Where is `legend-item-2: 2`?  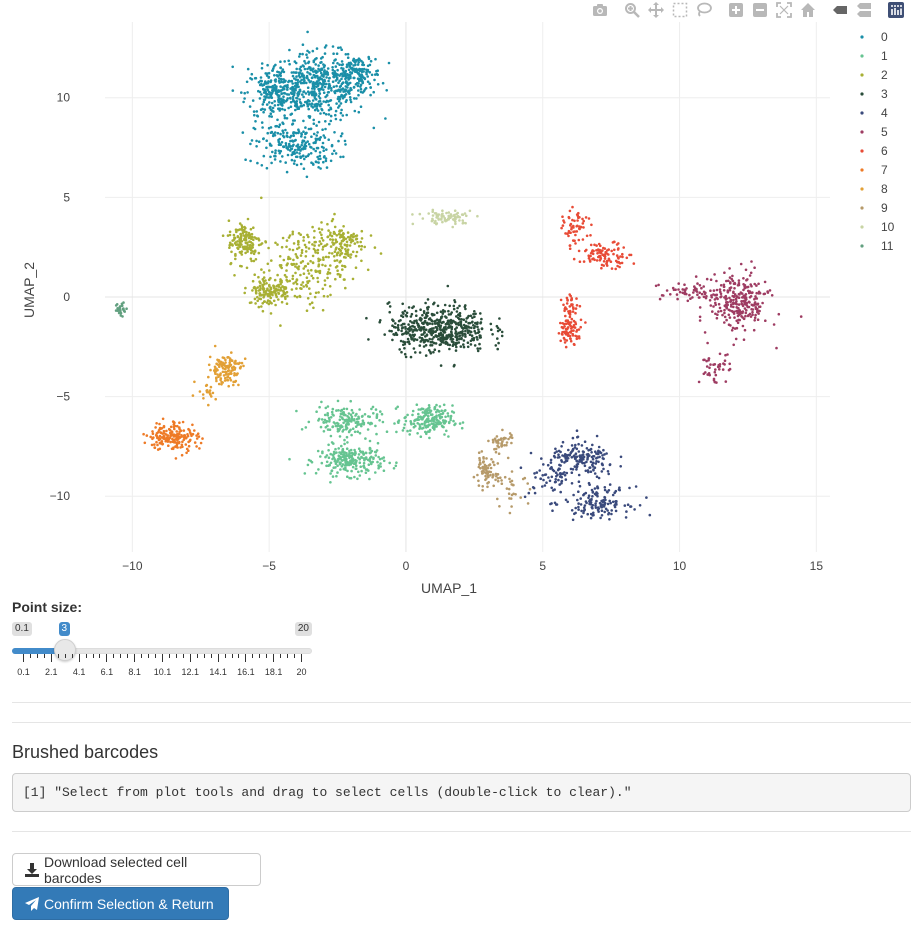
legend-item-2: 2 is located at coordinates (874, 75).